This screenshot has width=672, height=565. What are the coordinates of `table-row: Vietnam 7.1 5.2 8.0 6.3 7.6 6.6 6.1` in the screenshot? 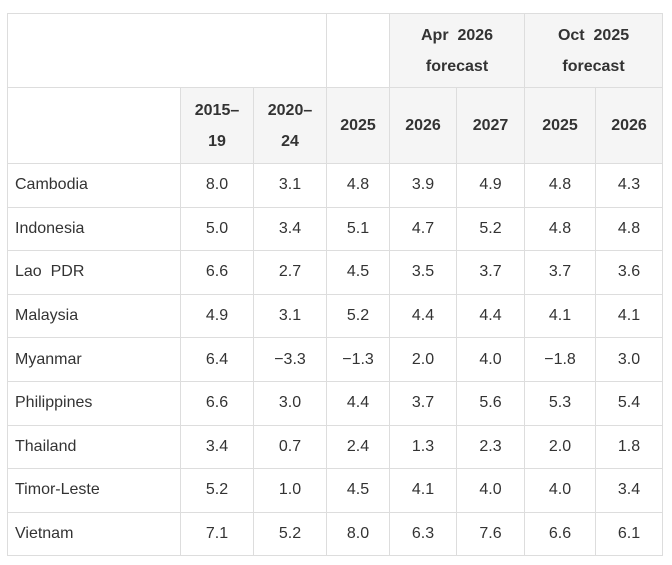 It's located at (335, 534).